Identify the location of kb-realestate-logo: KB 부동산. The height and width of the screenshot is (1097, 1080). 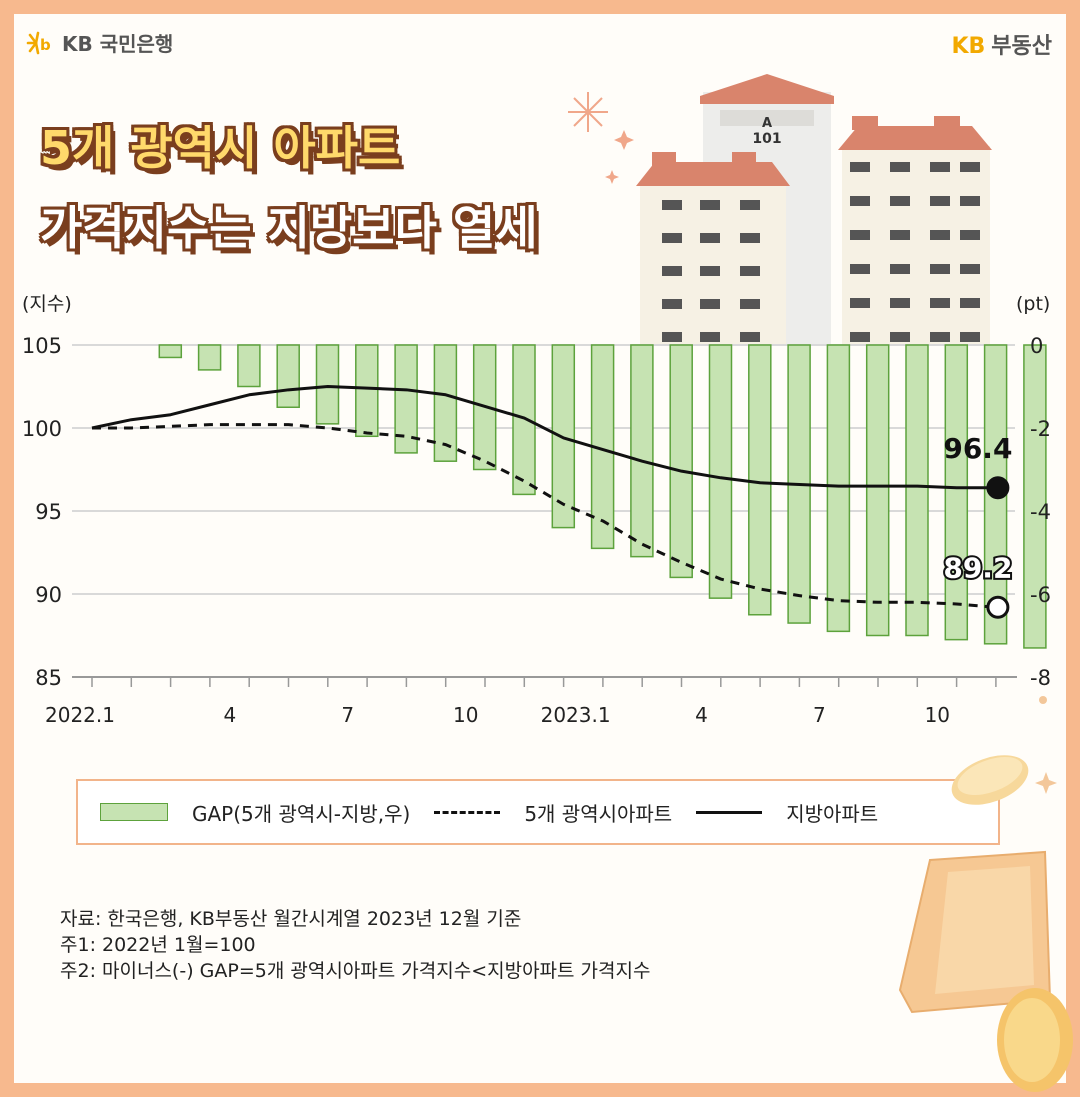
(1001, 44).